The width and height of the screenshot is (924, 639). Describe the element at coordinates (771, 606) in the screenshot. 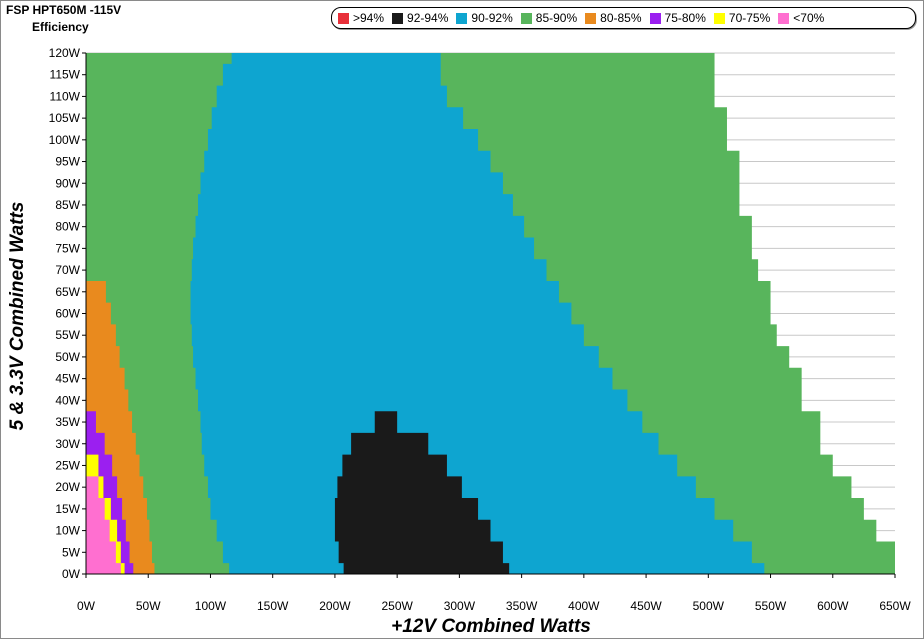

I see `x-tick-label: 550W` at that location.